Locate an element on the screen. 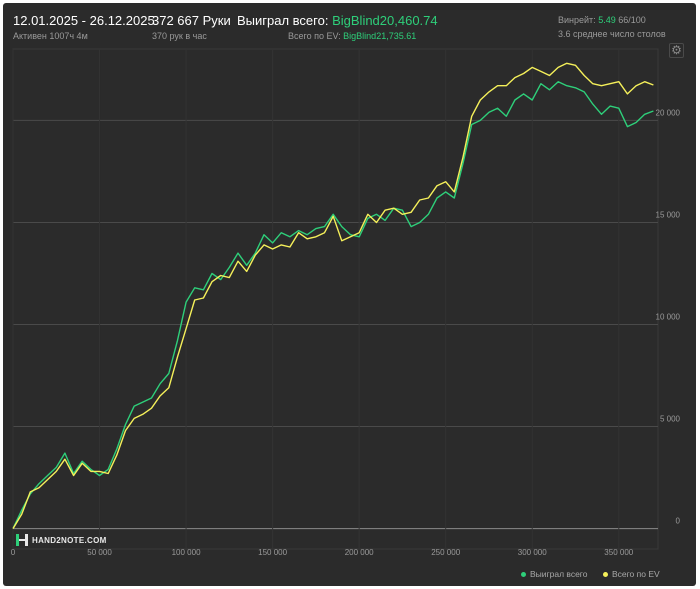 The image size is (700, 589). y-tick-label: 20 000 is located at coordinates (668, 112).